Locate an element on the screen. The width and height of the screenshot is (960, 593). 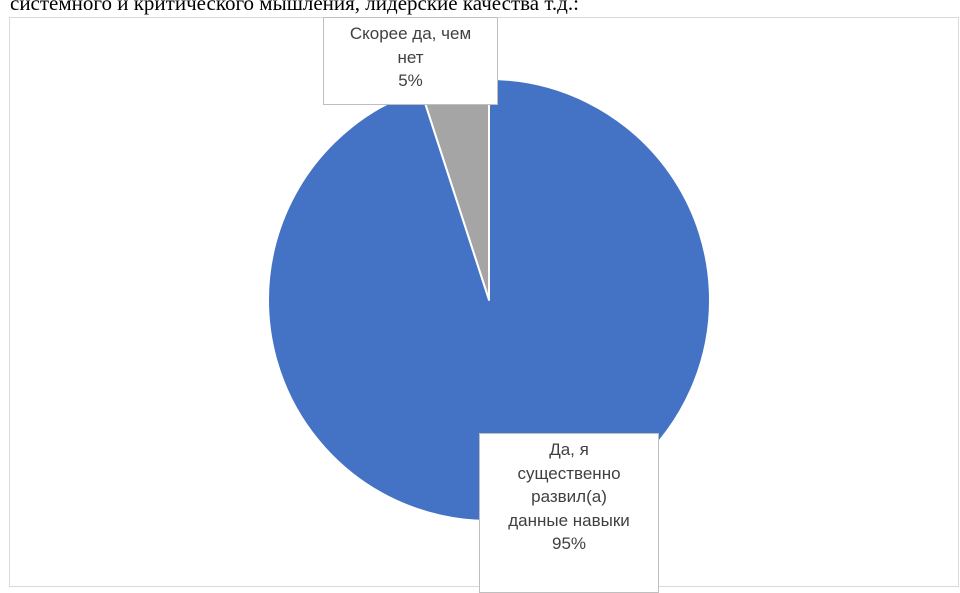
data-label-rather-yes-line-1: Скорее да, чем is located at coordinates (410, 33).